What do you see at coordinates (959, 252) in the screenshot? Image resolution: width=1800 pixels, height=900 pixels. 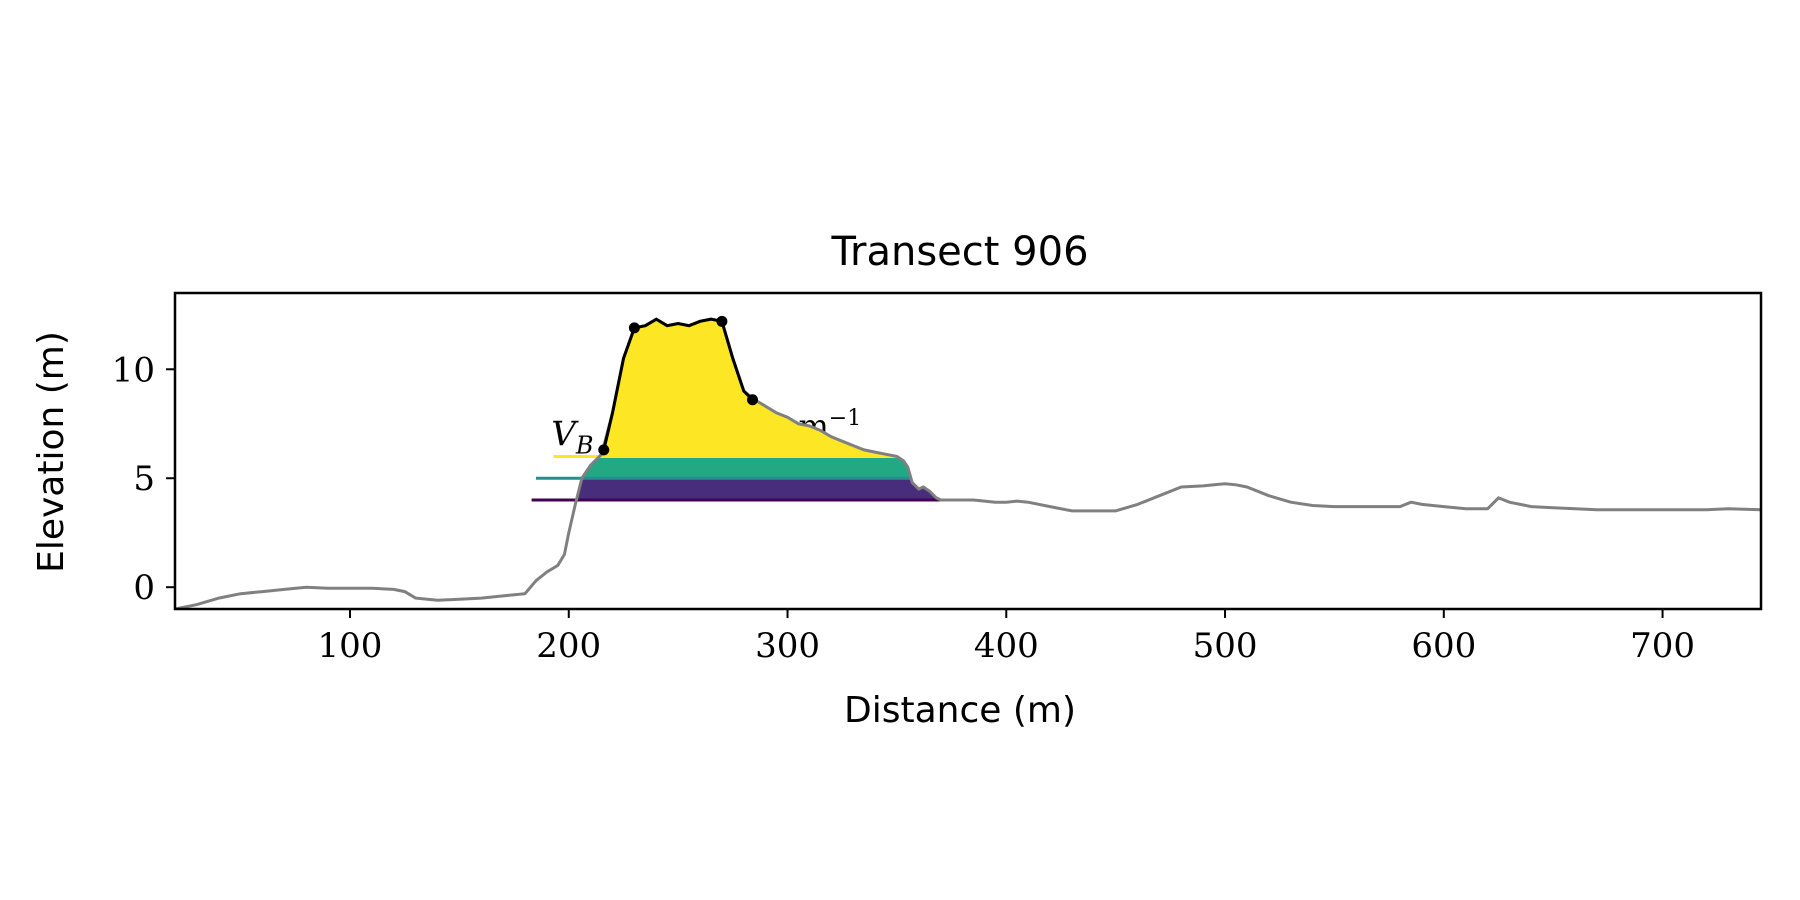 I see `chart-title: Transect 906` at bounding box center [959, 252].